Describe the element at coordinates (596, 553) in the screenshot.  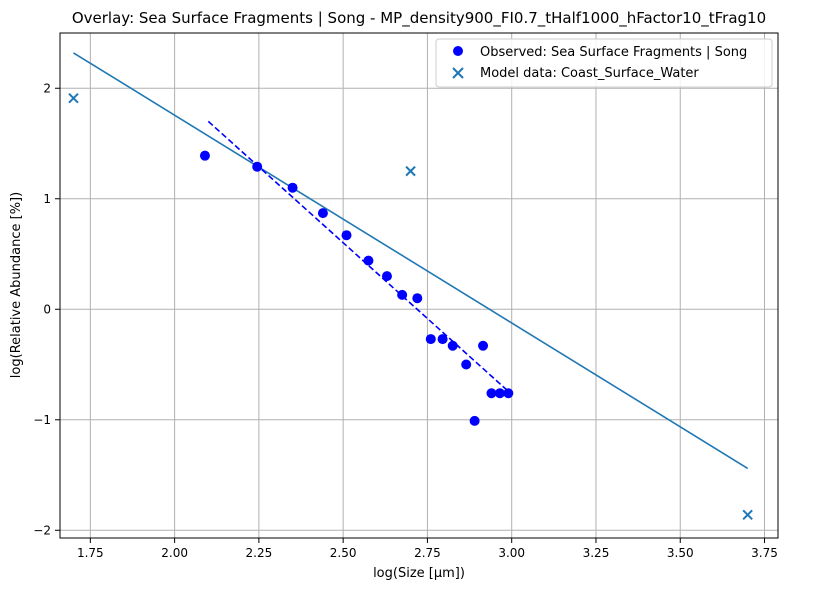
I see `x-tick-label: 3.25` at that location.